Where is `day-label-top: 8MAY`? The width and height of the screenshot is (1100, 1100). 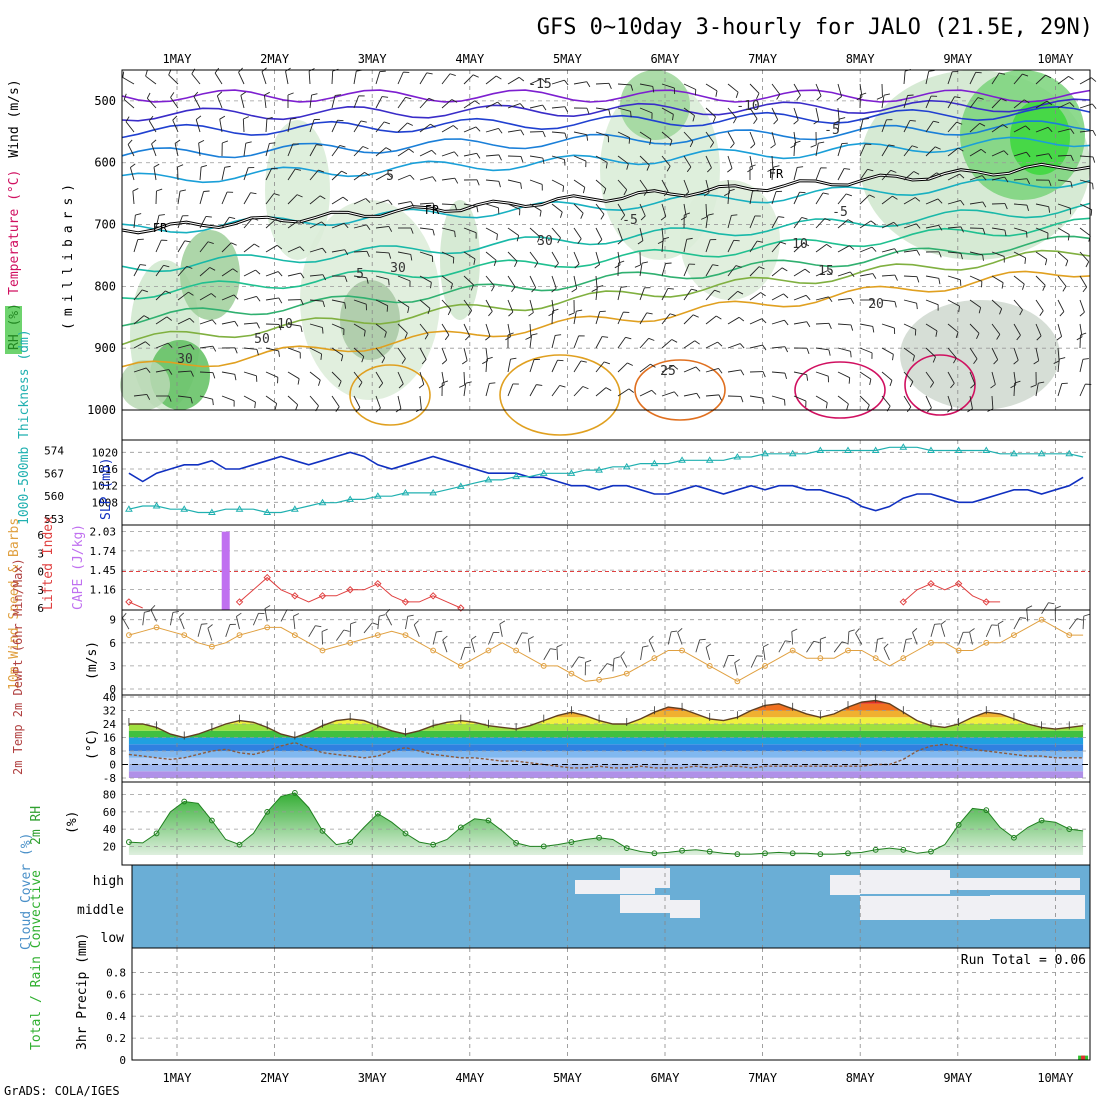 day-label-top: 8MAY is located at coordinates (861, 59).